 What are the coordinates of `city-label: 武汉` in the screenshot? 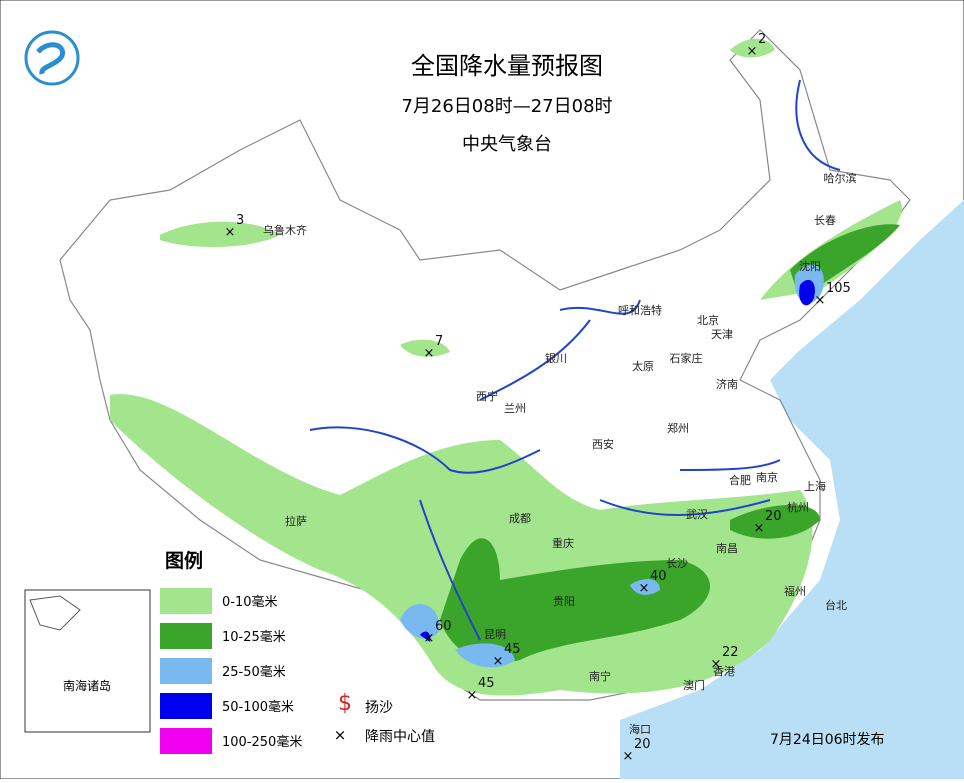 It's located at (697, 514).